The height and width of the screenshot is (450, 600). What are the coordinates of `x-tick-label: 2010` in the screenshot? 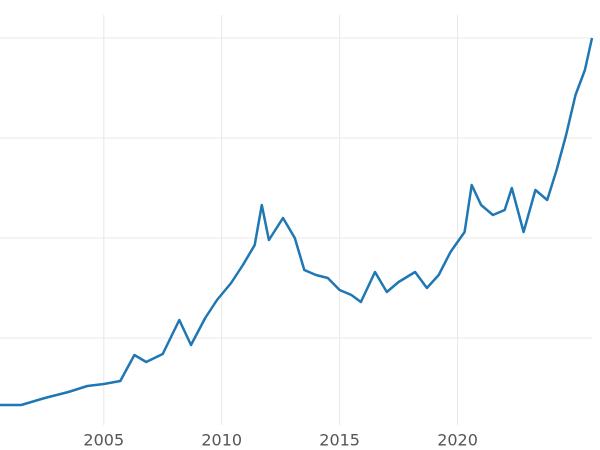 It's located at (221, 440).